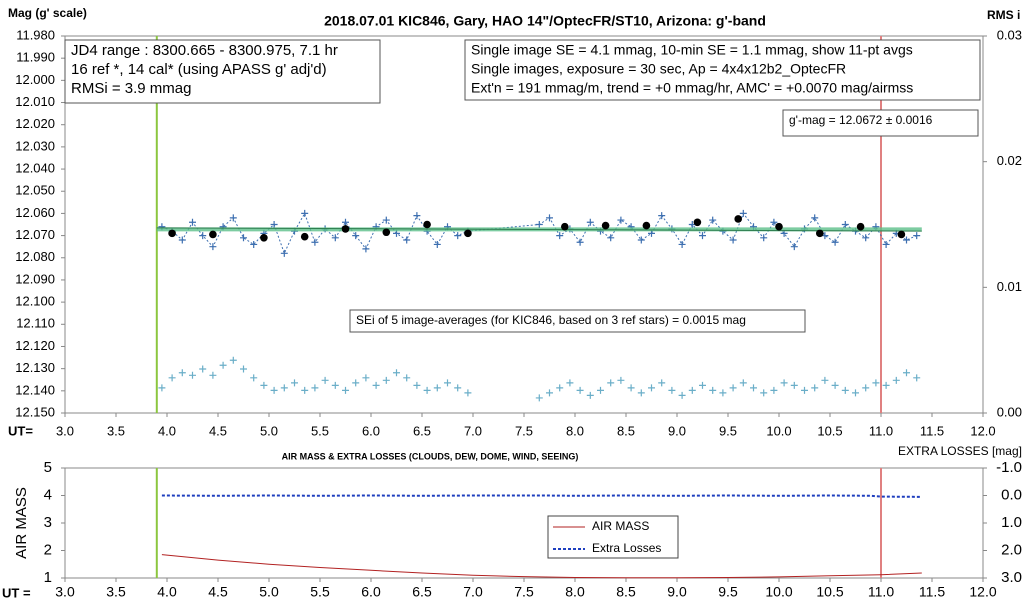  I want to click on y-tick-label: 12.040, so click(35, 167).